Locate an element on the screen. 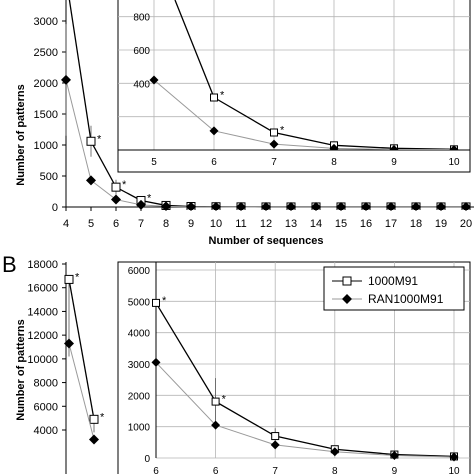 This screenshot has height=474, width=474. panel-b-inset-xtick-label-1: 6 is located at coordinates (216, 470).